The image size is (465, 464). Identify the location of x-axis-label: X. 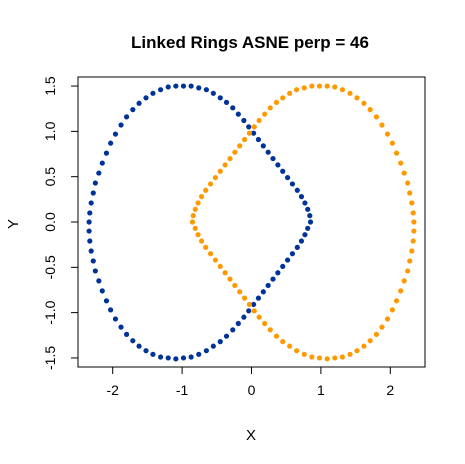
(251, 435).